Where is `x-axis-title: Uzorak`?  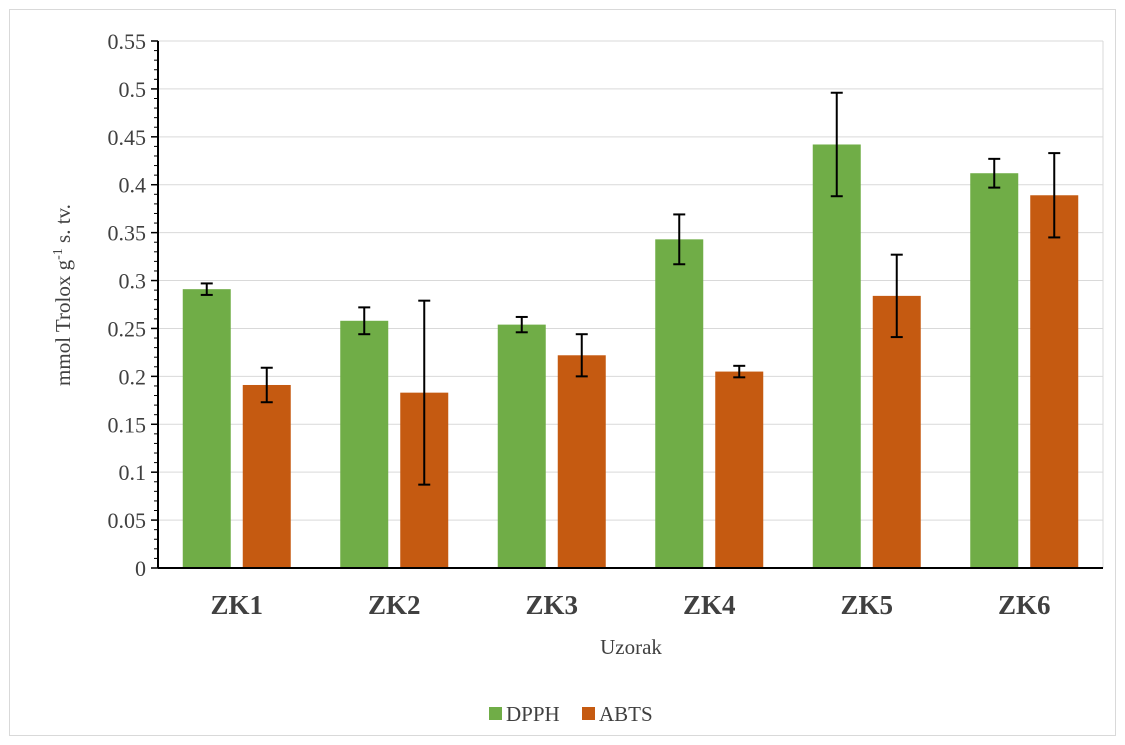 x-axis-title: Uzorak is located at coordinates (631, 647).